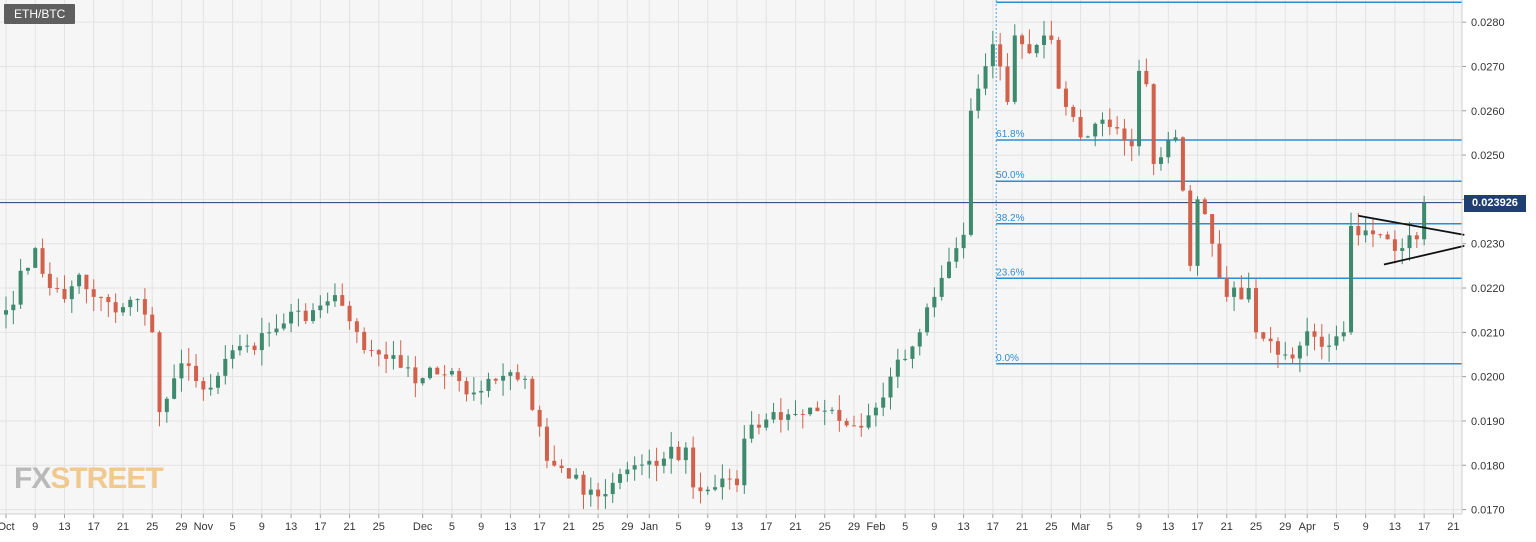 Image resolution: width=1536 pixels, height=542 pixels. Describe the element at coordinates (1080, 527) in the screenshot. I see `x-tick-label: Mar` at that location.